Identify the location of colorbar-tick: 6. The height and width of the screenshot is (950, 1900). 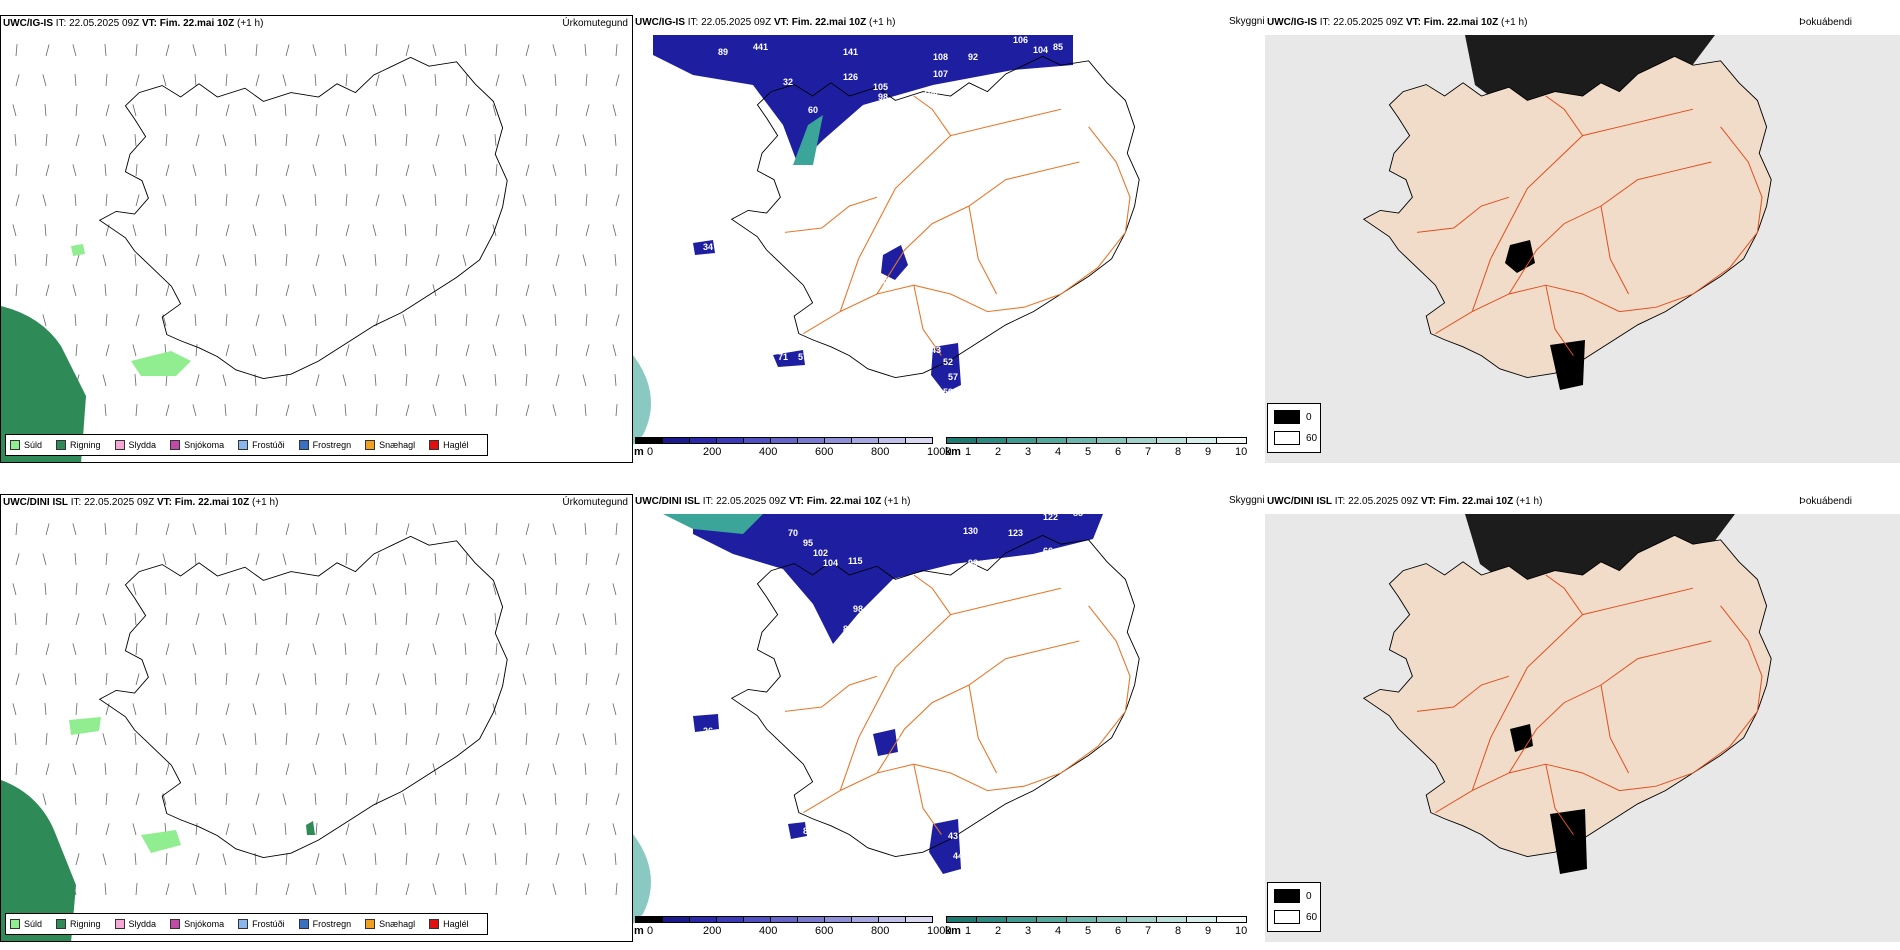
(1118, 452).